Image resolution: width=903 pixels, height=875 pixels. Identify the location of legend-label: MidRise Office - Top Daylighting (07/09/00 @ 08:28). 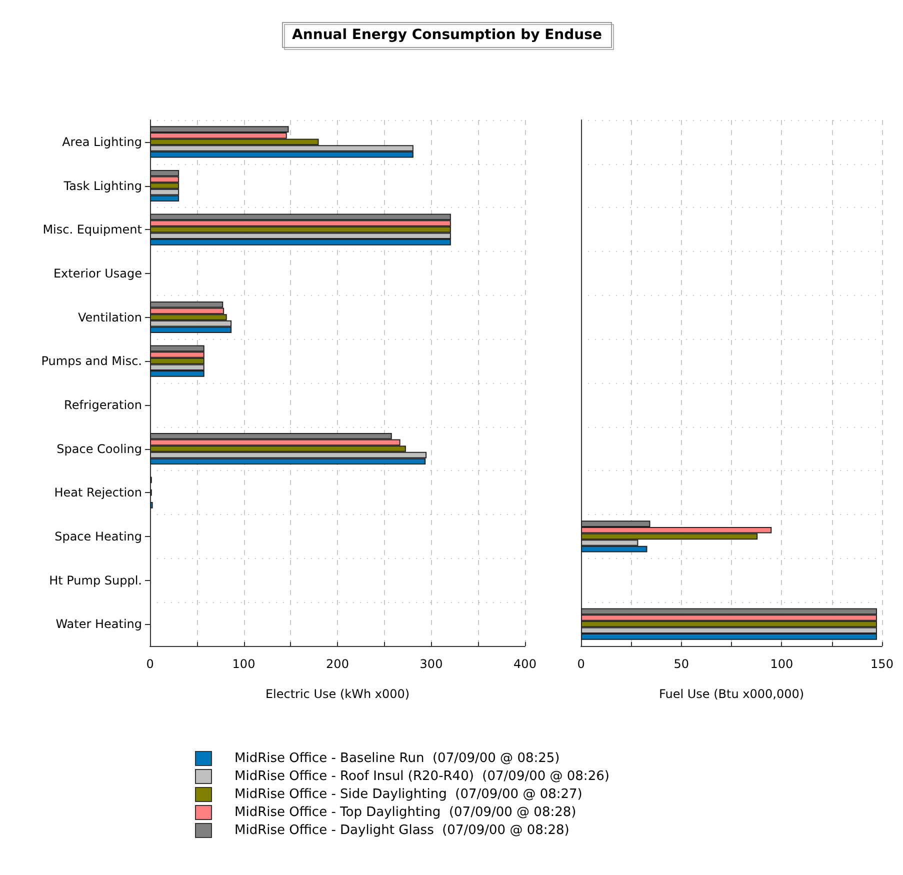
(405, 812).